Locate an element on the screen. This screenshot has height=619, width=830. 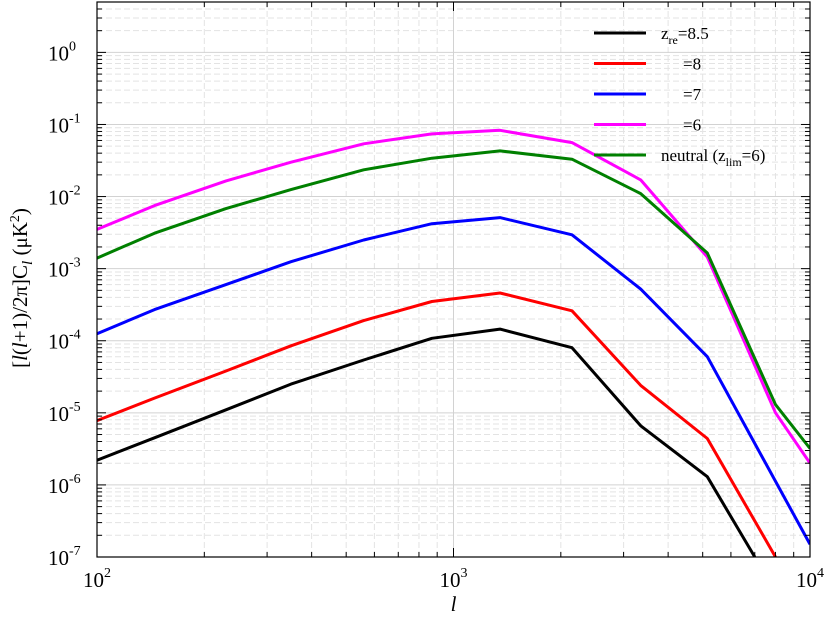
legend-label-1: zre=8.5 is located at coordinates (685, 35).